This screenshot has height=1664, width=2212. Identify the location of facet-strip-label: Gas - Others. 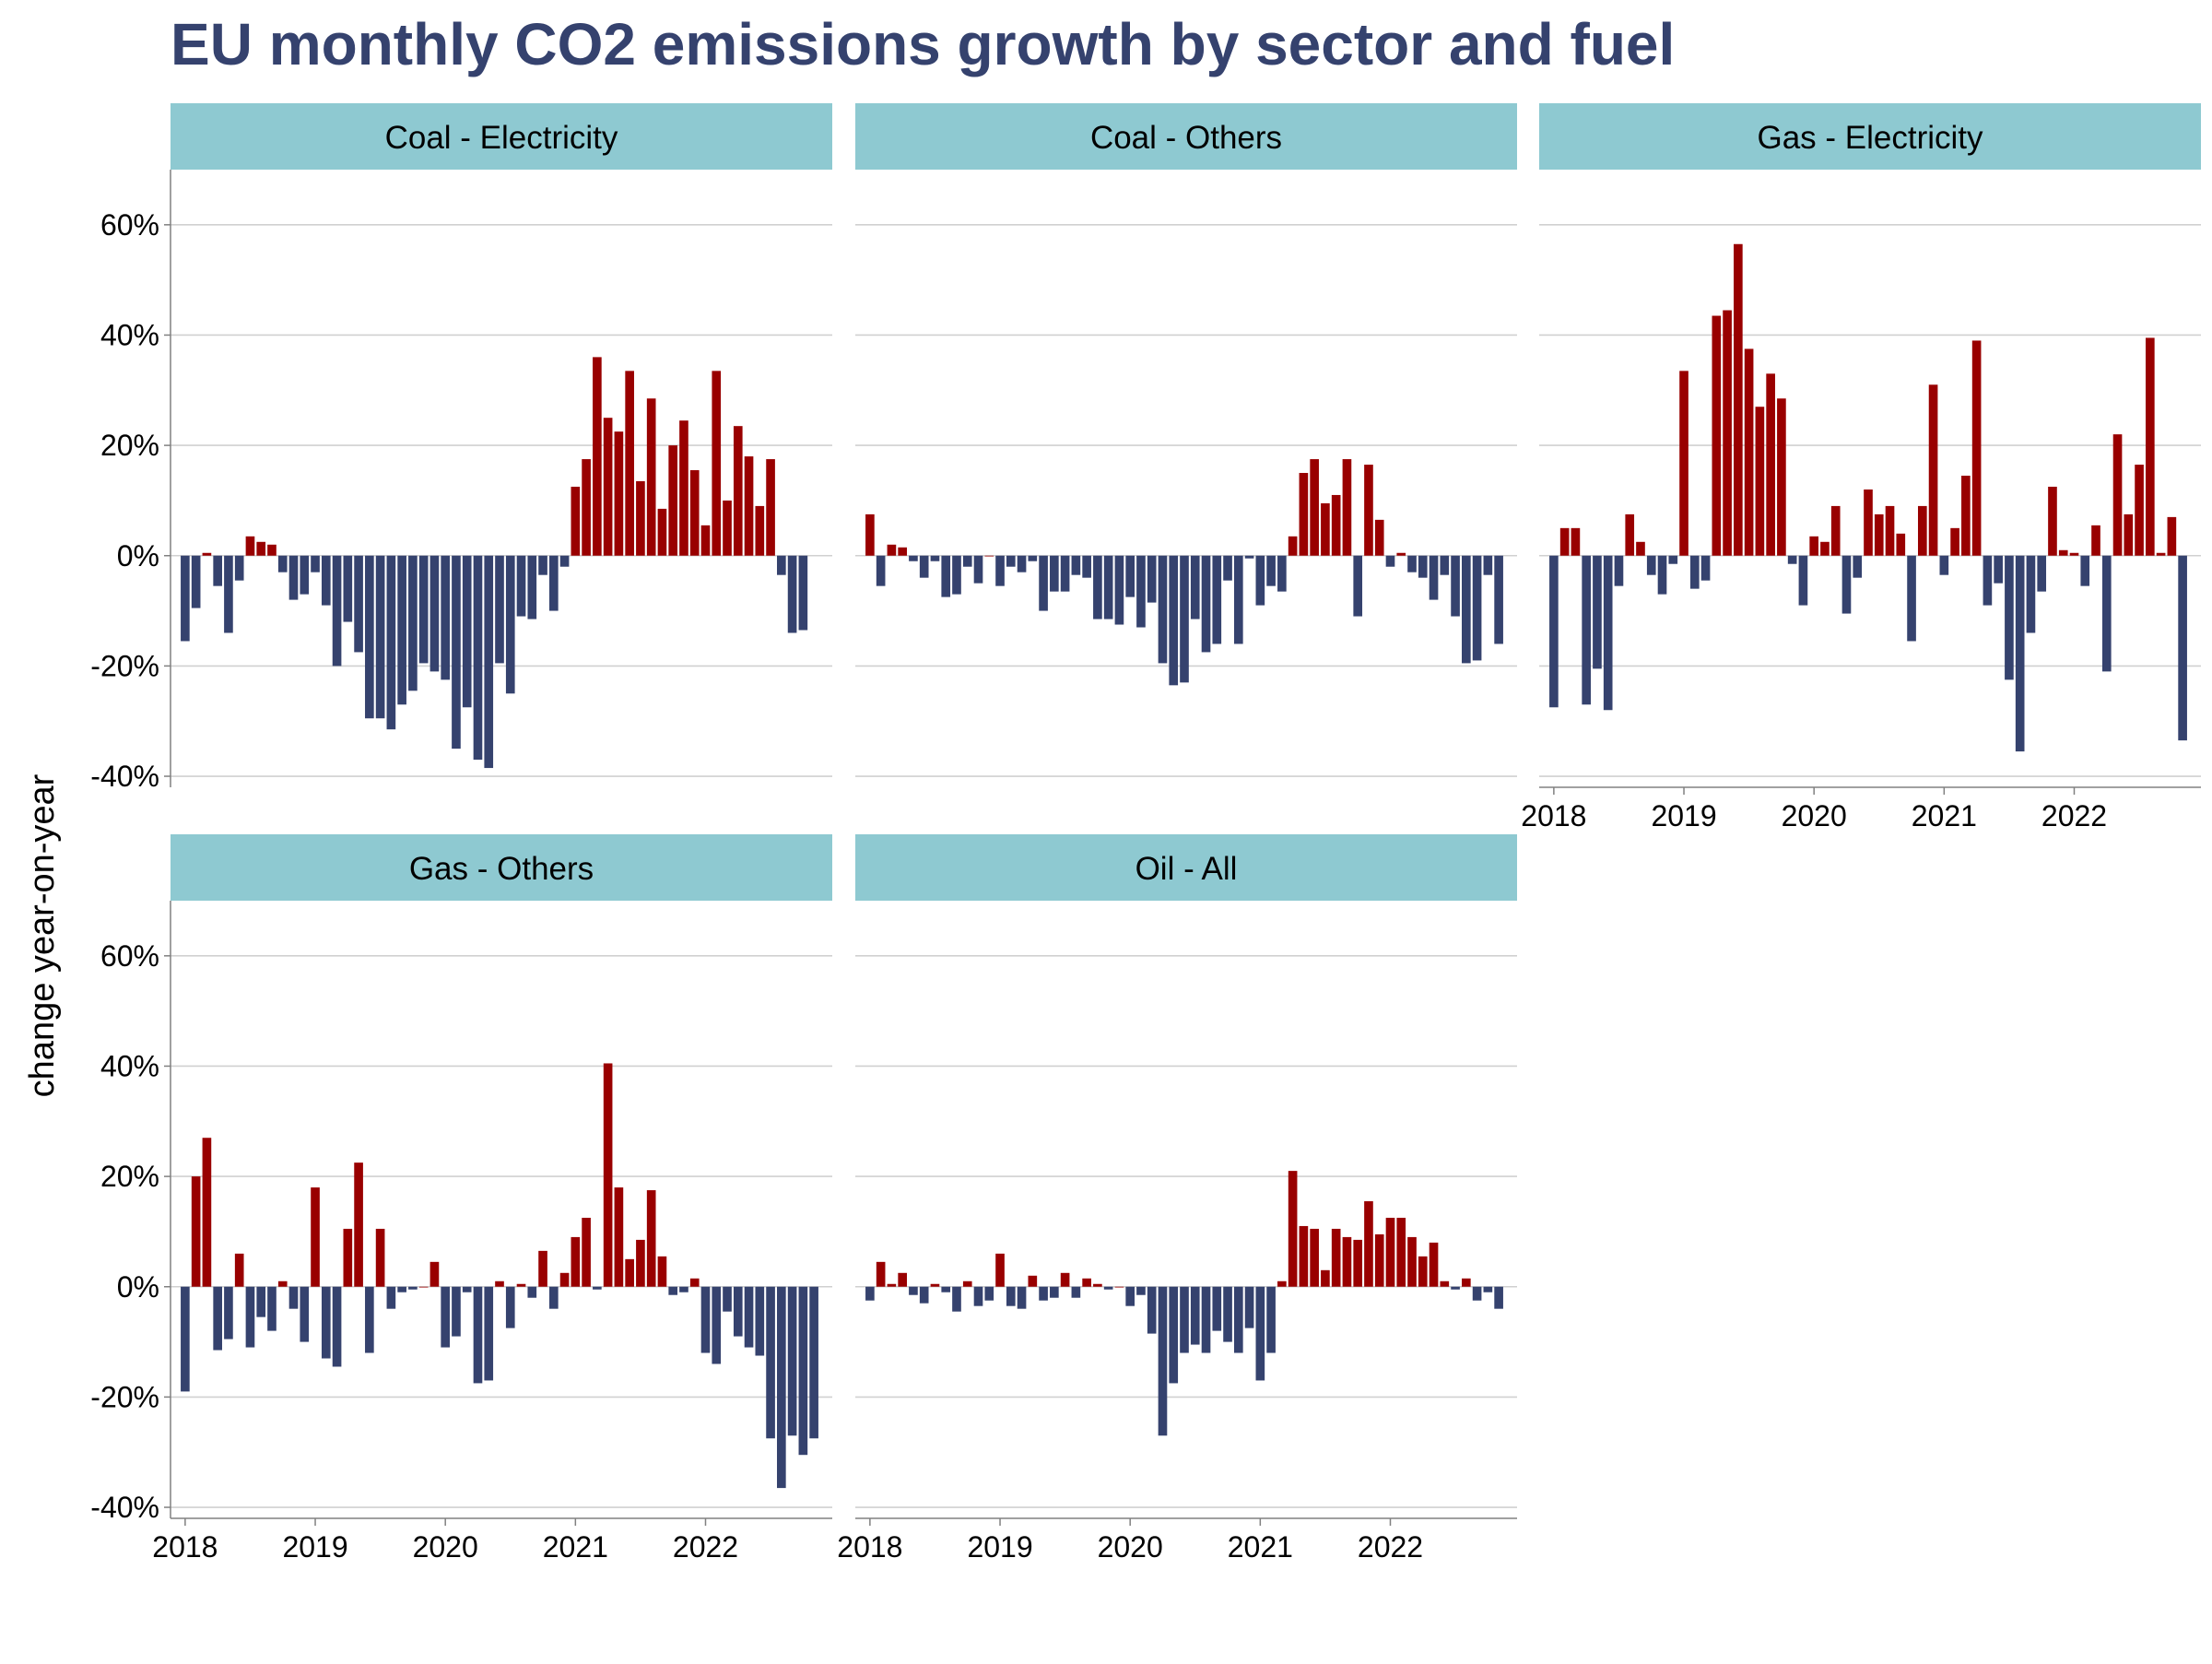
(501, 869).